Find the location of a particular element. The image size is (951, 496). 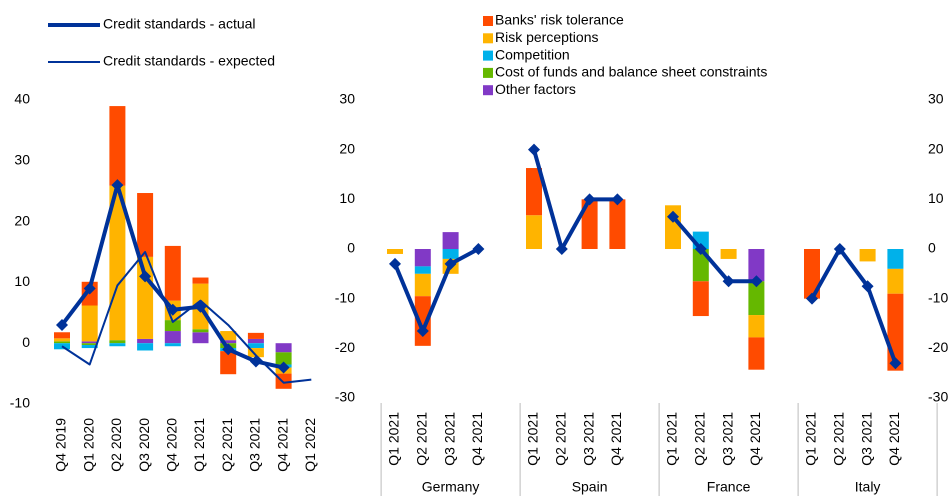

x-tick-label: Q1 2020 is located at coordinates (88, 445).